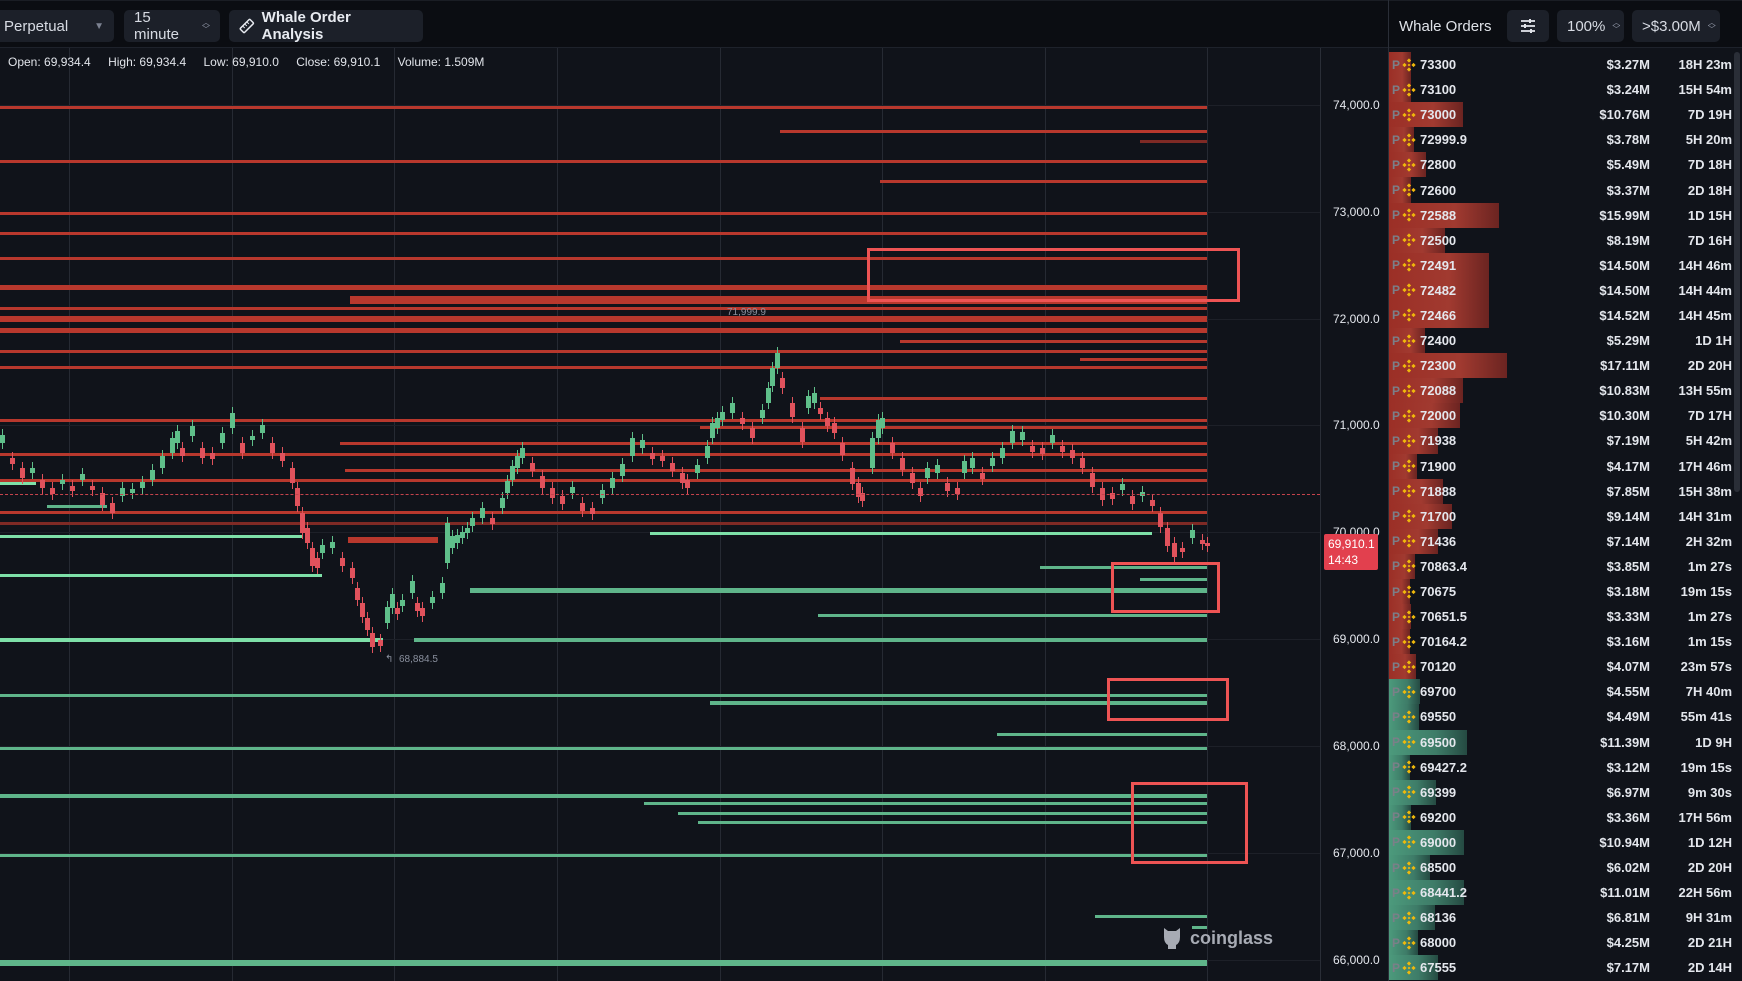 This screenshot has height=981, width=1742. What do you see at coordinates (1561, 140) in the screenshot?
I see `whale-order-row: P 72999.9 $3.78M 5H 20m` at bounding box center [1561, 140].